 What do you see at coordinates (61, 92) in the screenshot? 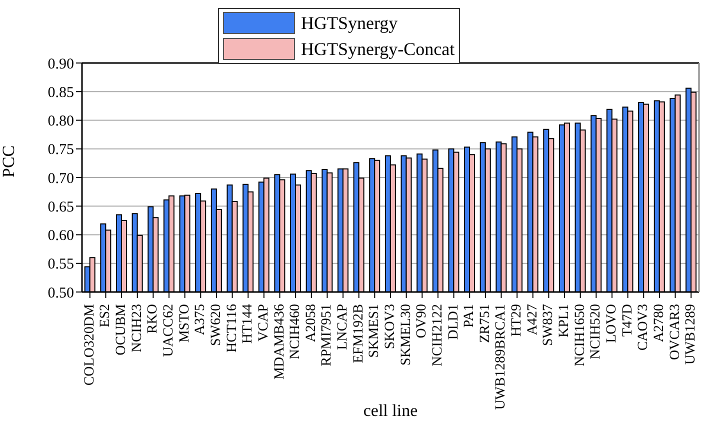
I see `y-tick-label: 0.85` at bounding box center [61, 92].